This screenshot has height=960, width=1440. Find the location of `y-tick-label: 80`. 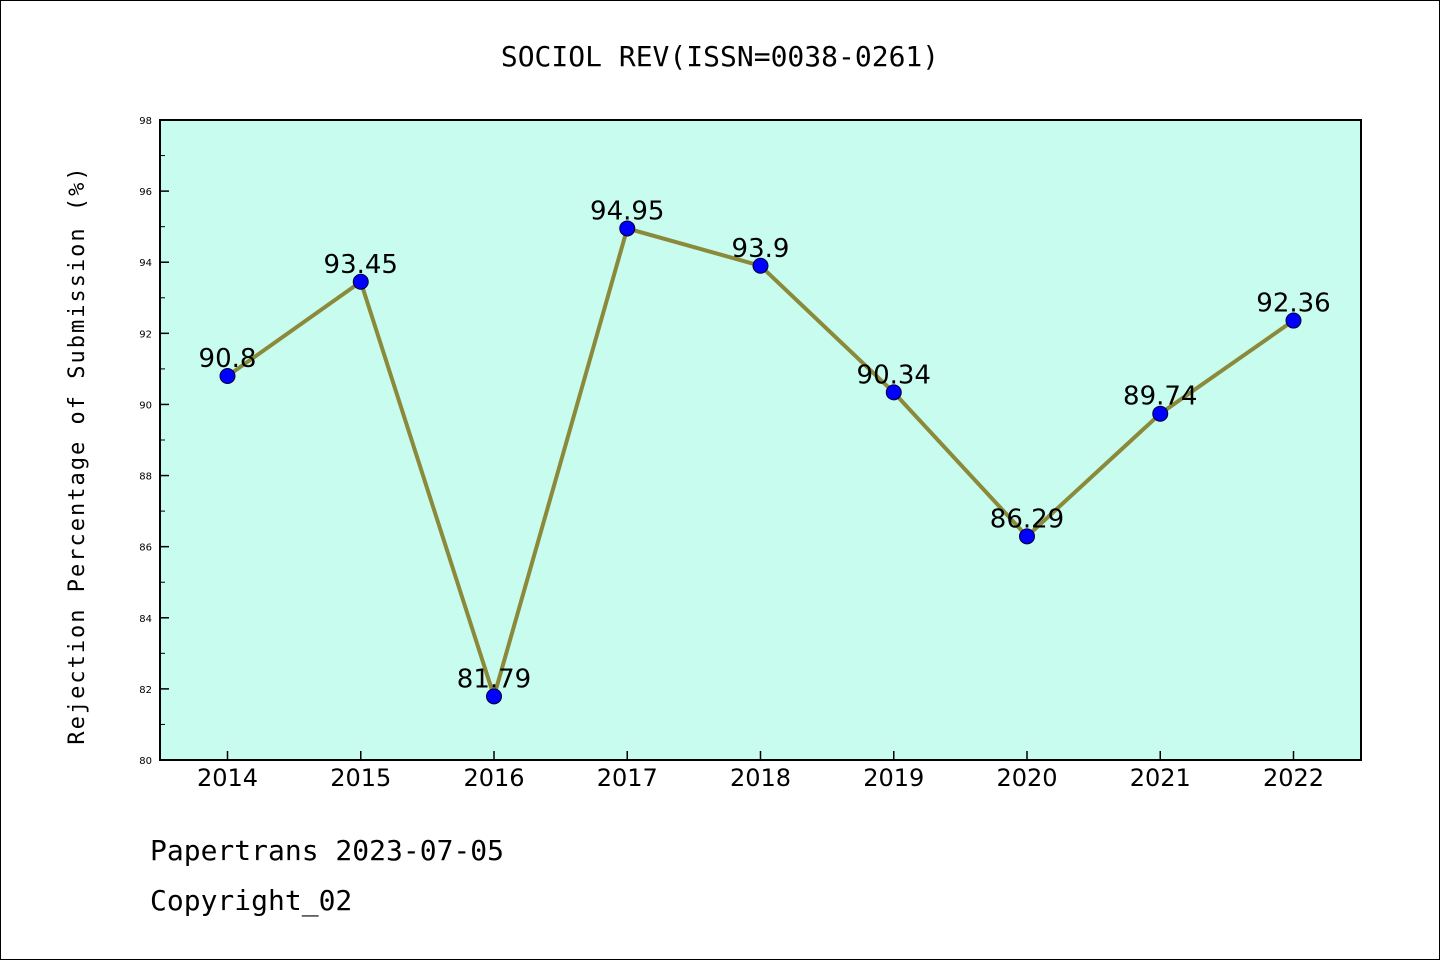

y-tick-label: 80 is located at coordinates (145, 761).